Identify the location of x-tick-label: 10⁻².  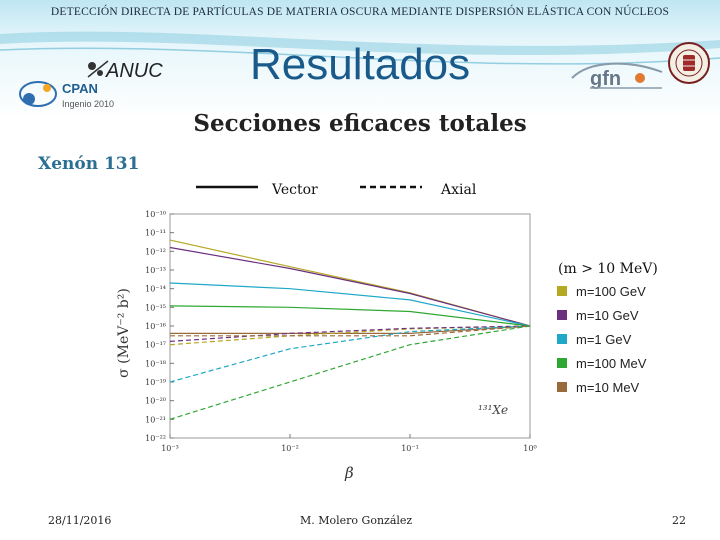
(290, 448).